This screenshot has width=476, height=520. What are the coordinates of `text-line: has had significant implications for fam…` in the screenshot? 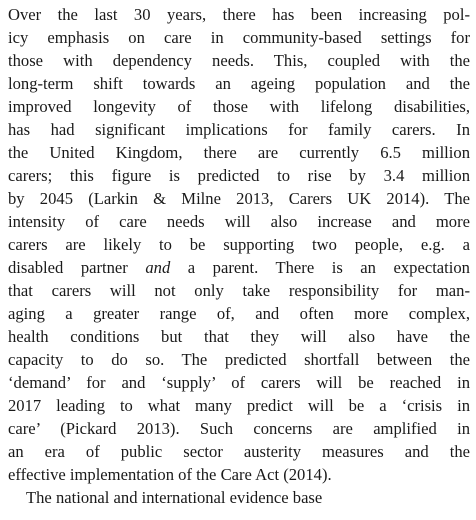 It's located at (239, 129).